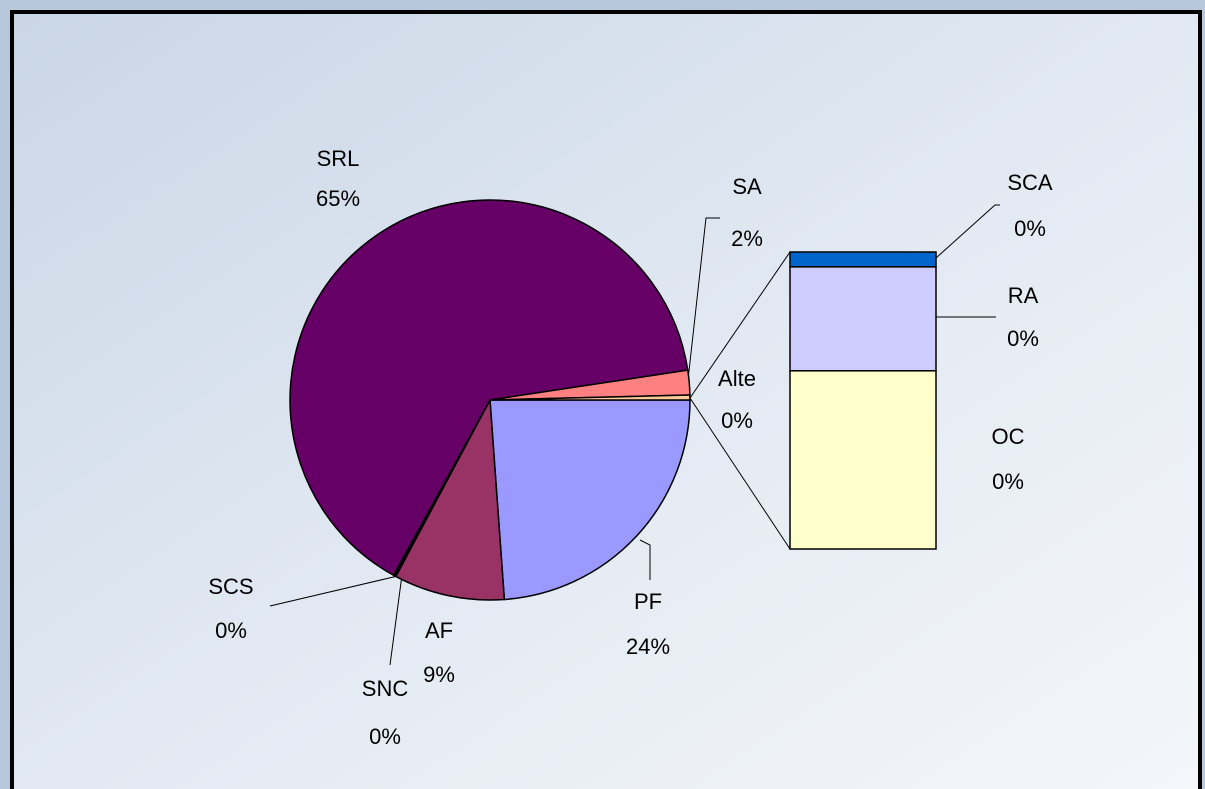 The image size is (1205, 789). Describe the element at coordinates (1030, 182) in the screenshot. I see `bar-label-name: SCA` at that location.